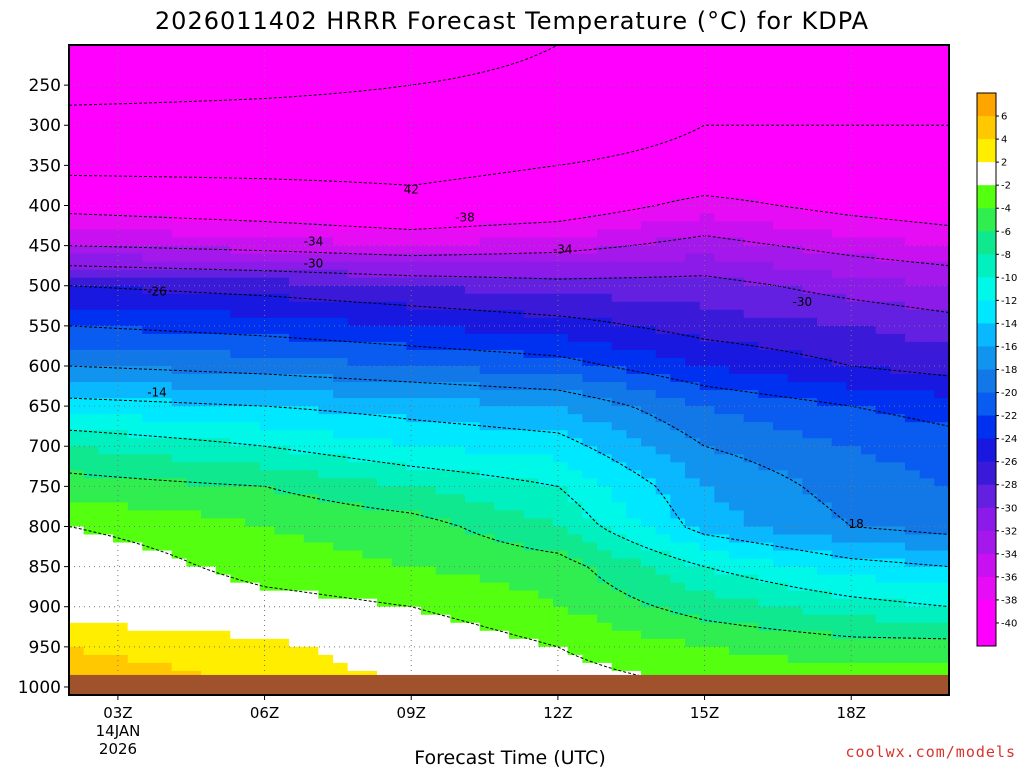  Describe the element at coordinates (986, 450) in the screenshot. I see `colorbar-swatch` at that location.